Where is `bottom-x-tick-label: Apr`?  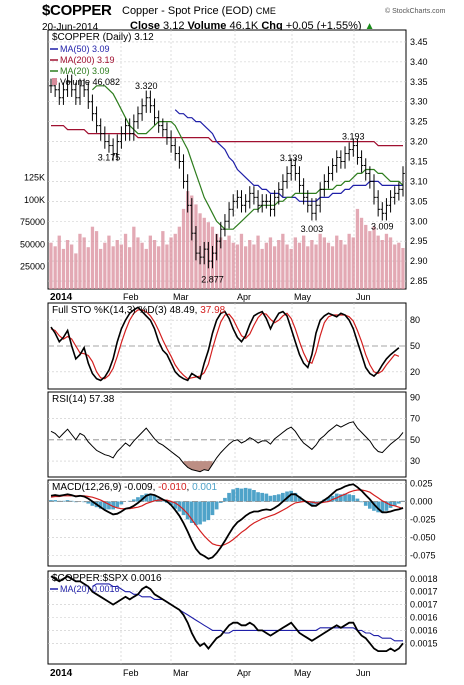 bottom-x-tick-label: Apr is located at coordinates (244, 673).